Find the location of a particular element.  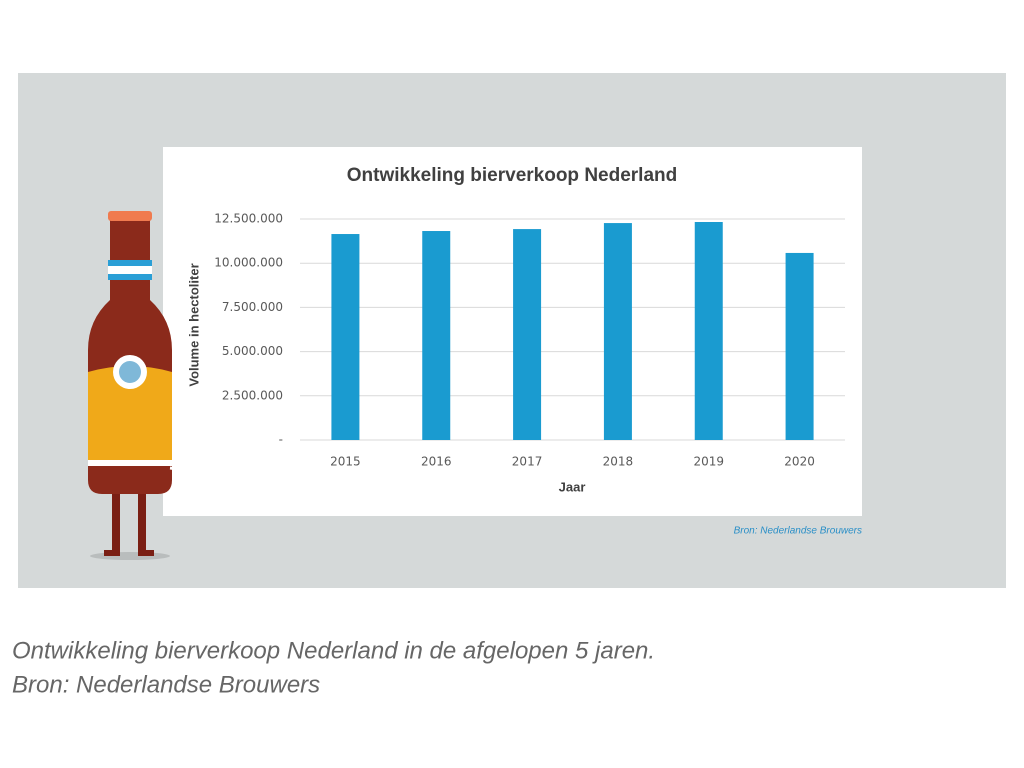

y-tick-label: 10.000.000 is located at coordinates (248, 263).